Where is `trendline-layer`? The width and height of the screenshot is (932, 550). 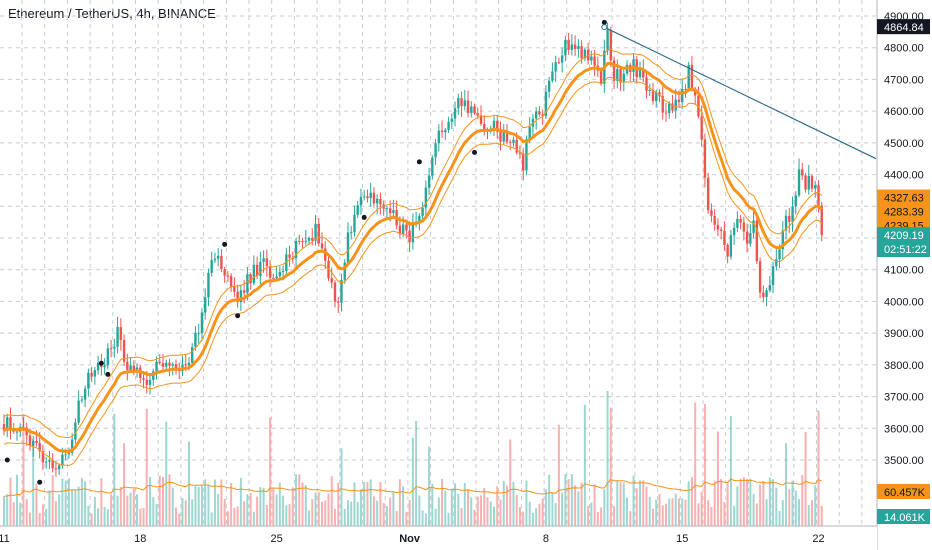 trendline-layer is located at coordinates (739, 92).